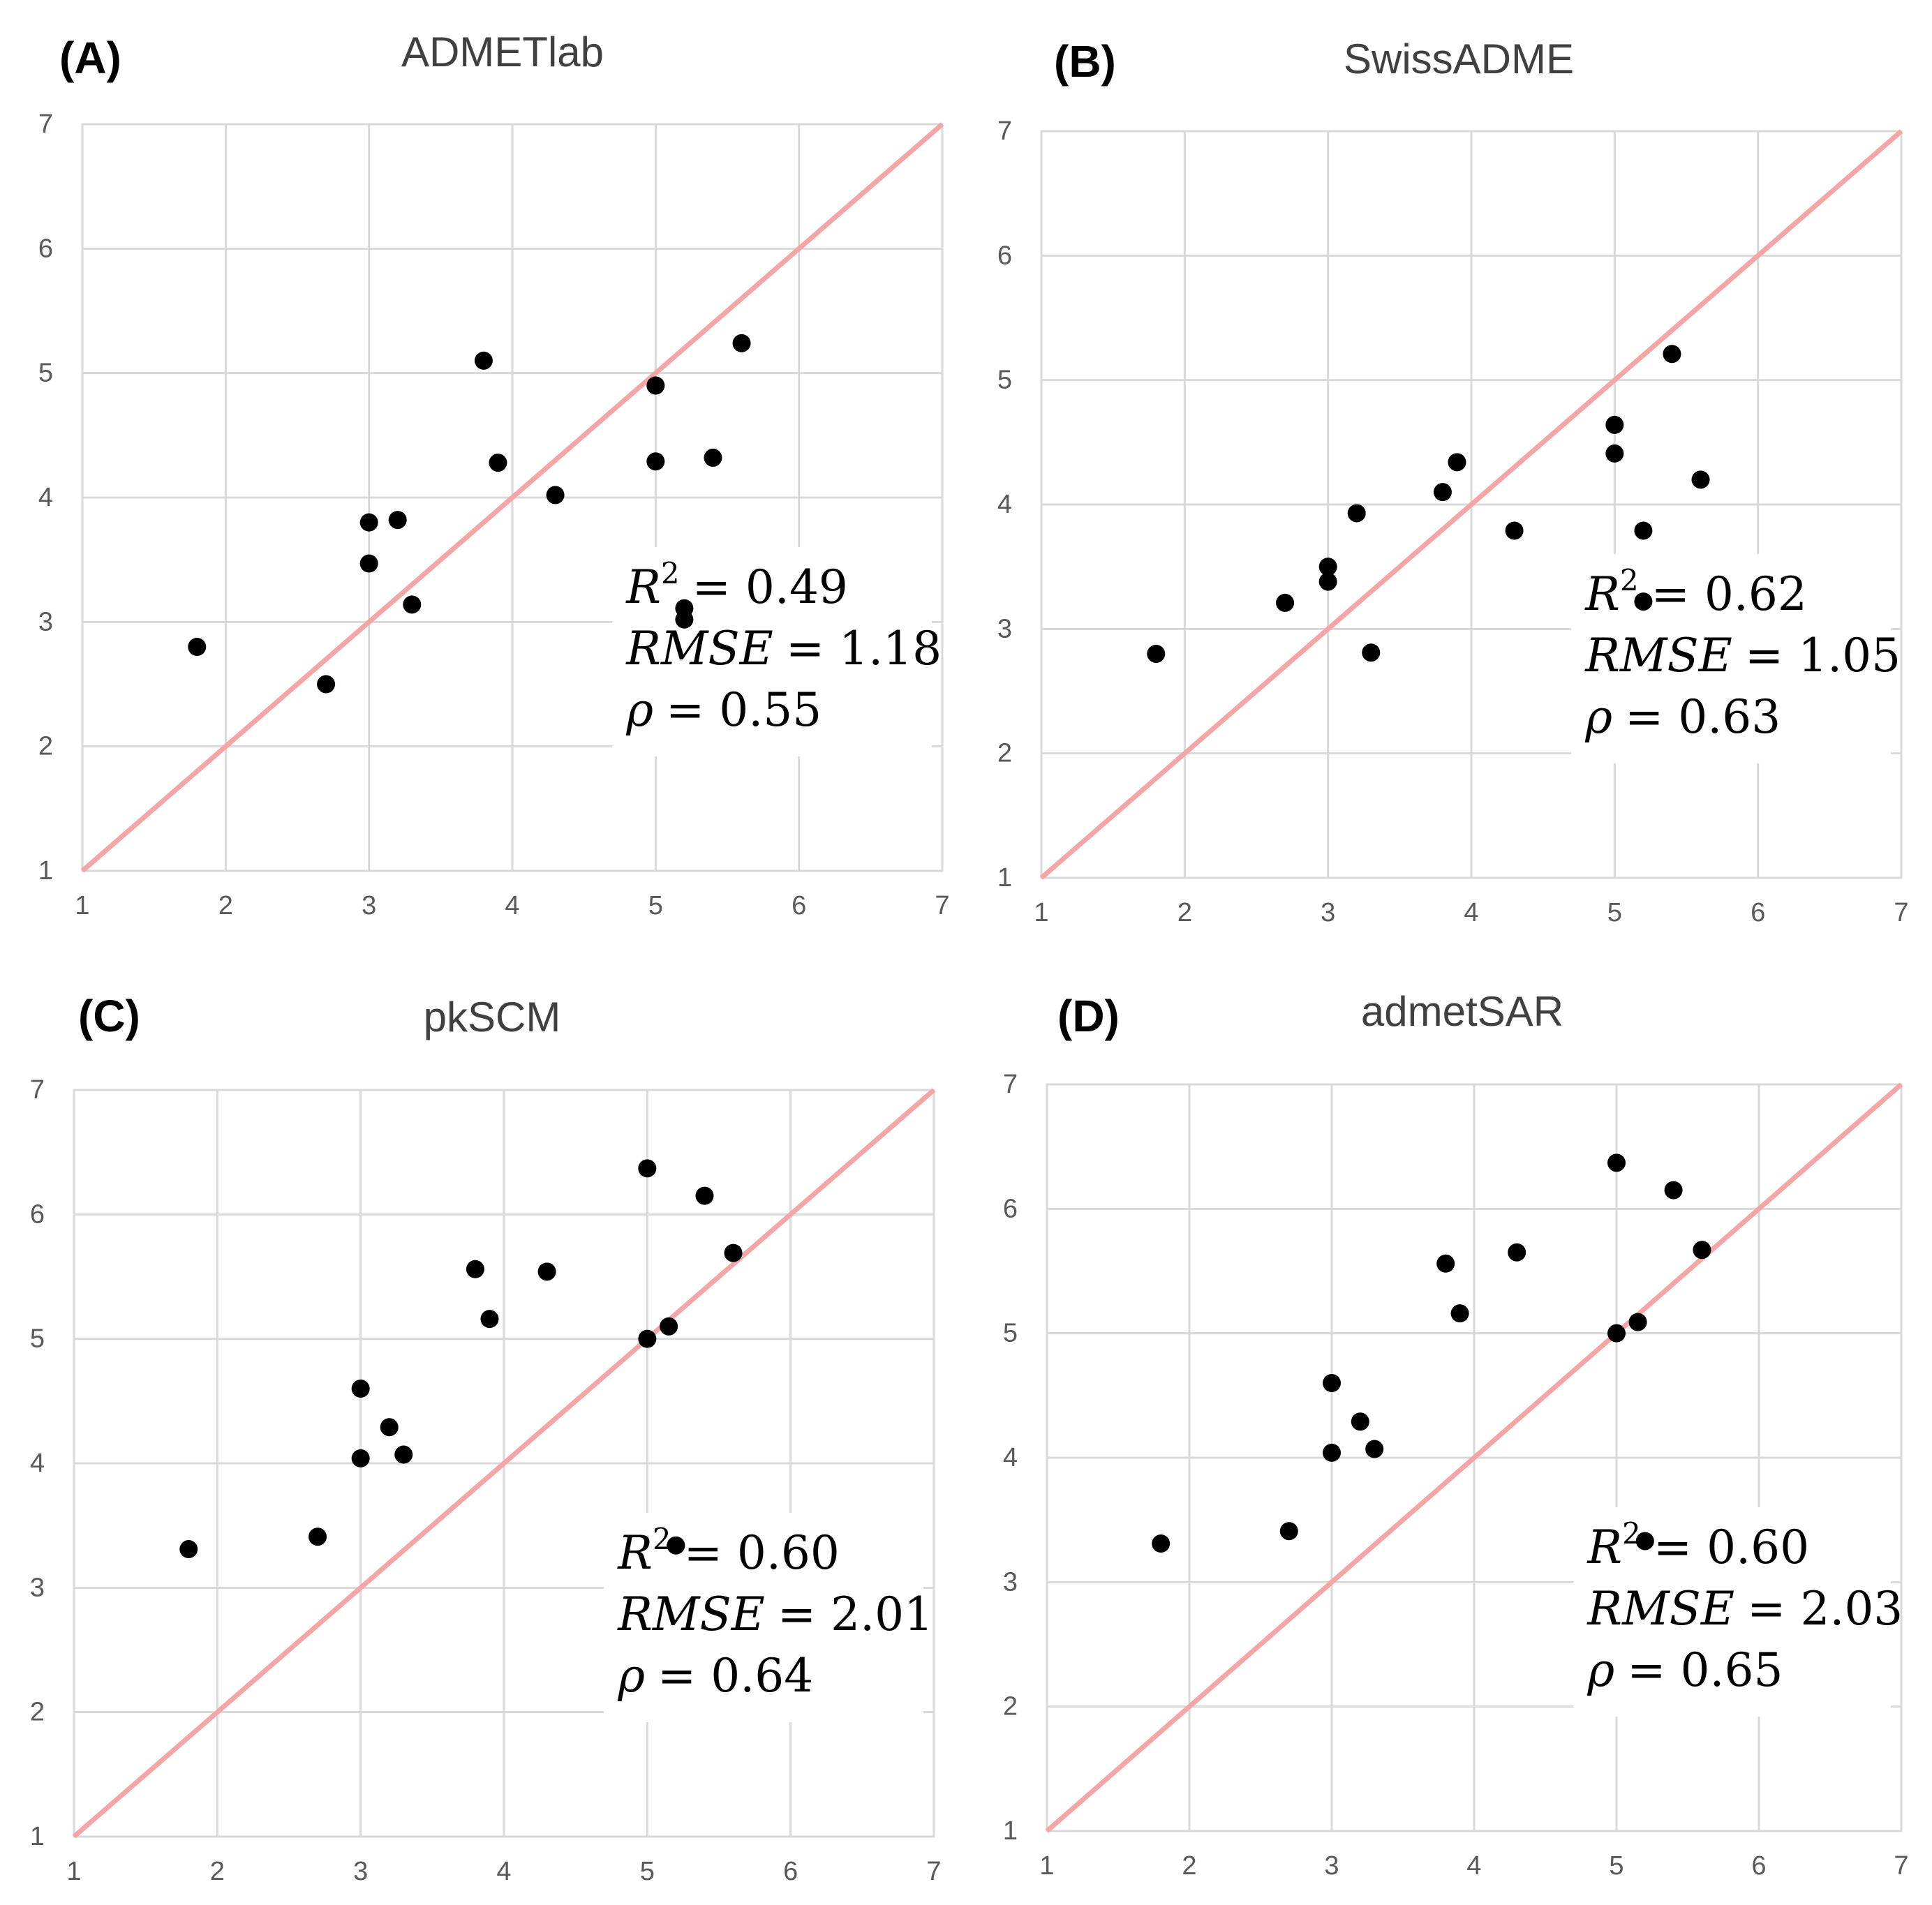 The height and width of the screenshot is (1905, 1932). What do you see at coordinates (790, 1871) in the screenshot?
I see `x-tick-label: 6` at bounding box center [790, 1871].